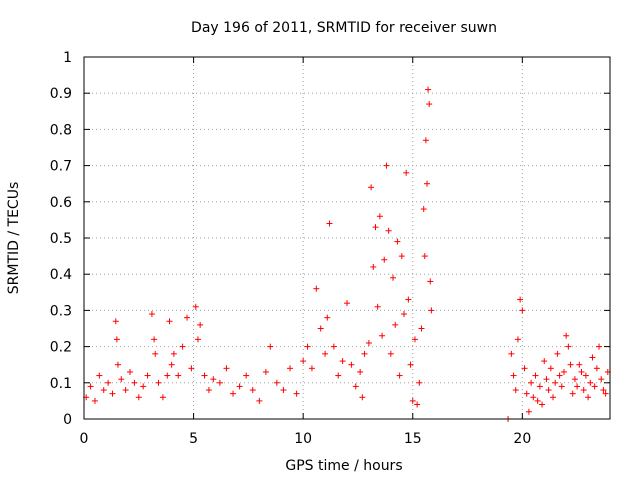  What do you see at coordinates (61, 311) in the screenshot?
I see `y-tick-label: 0.3` at bounding box center [61, 311].